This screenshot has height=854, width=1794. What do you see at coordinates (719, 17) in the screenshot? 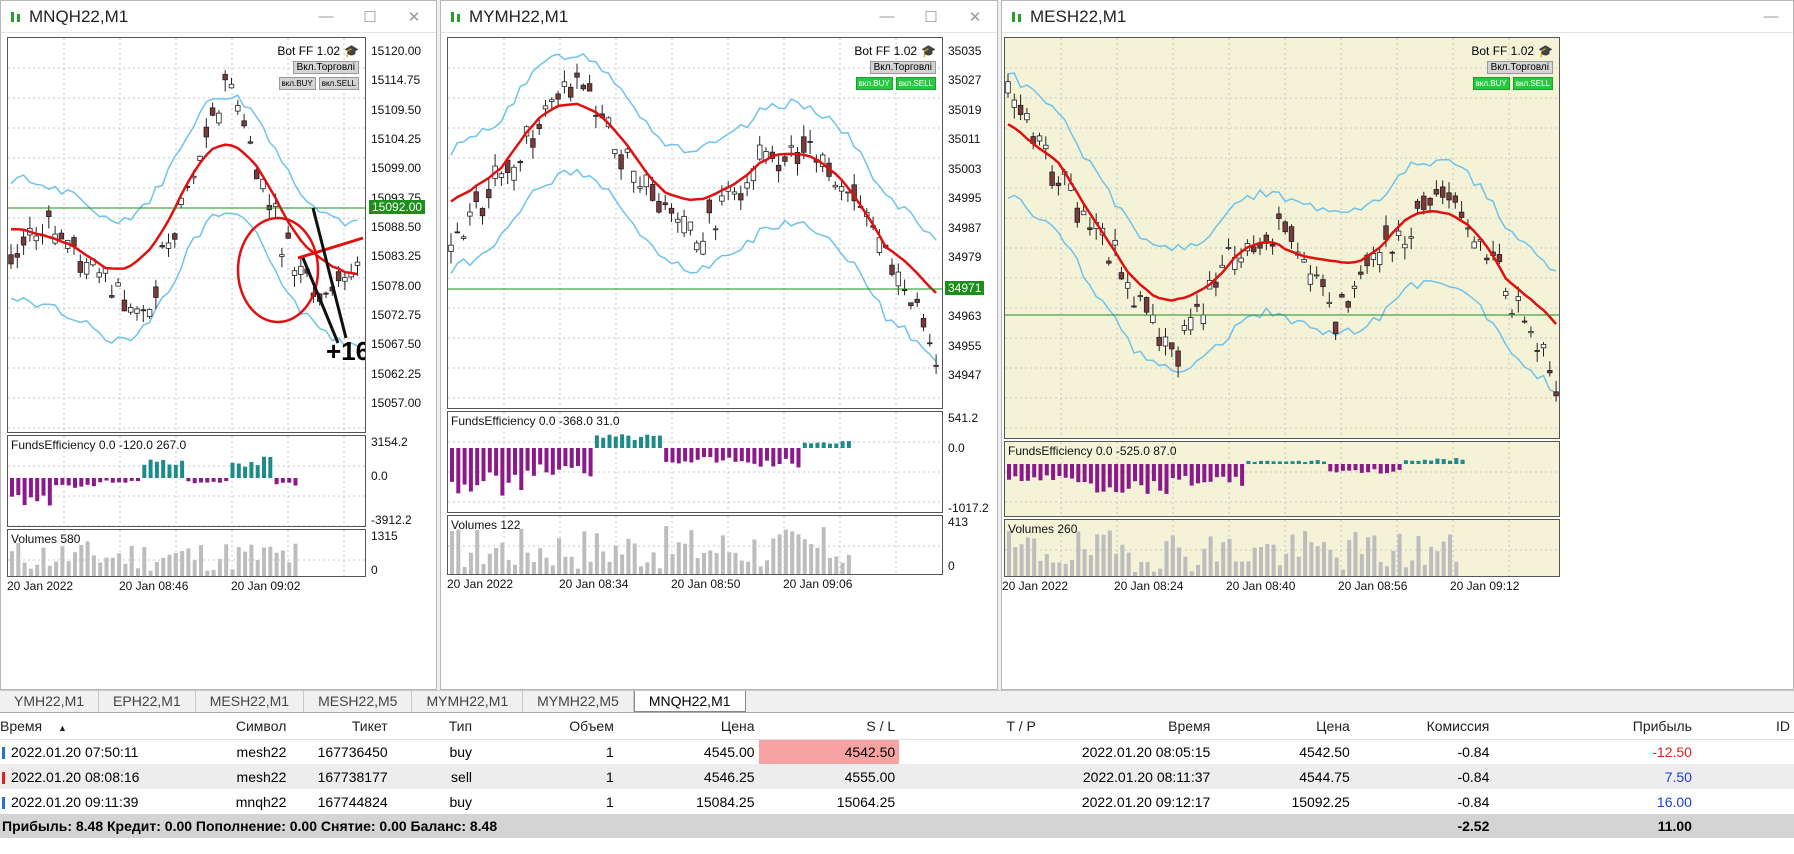
I see `window-titlebar: MYMH22,M1 — ☐ ✕` at bounding box center [719, 17].